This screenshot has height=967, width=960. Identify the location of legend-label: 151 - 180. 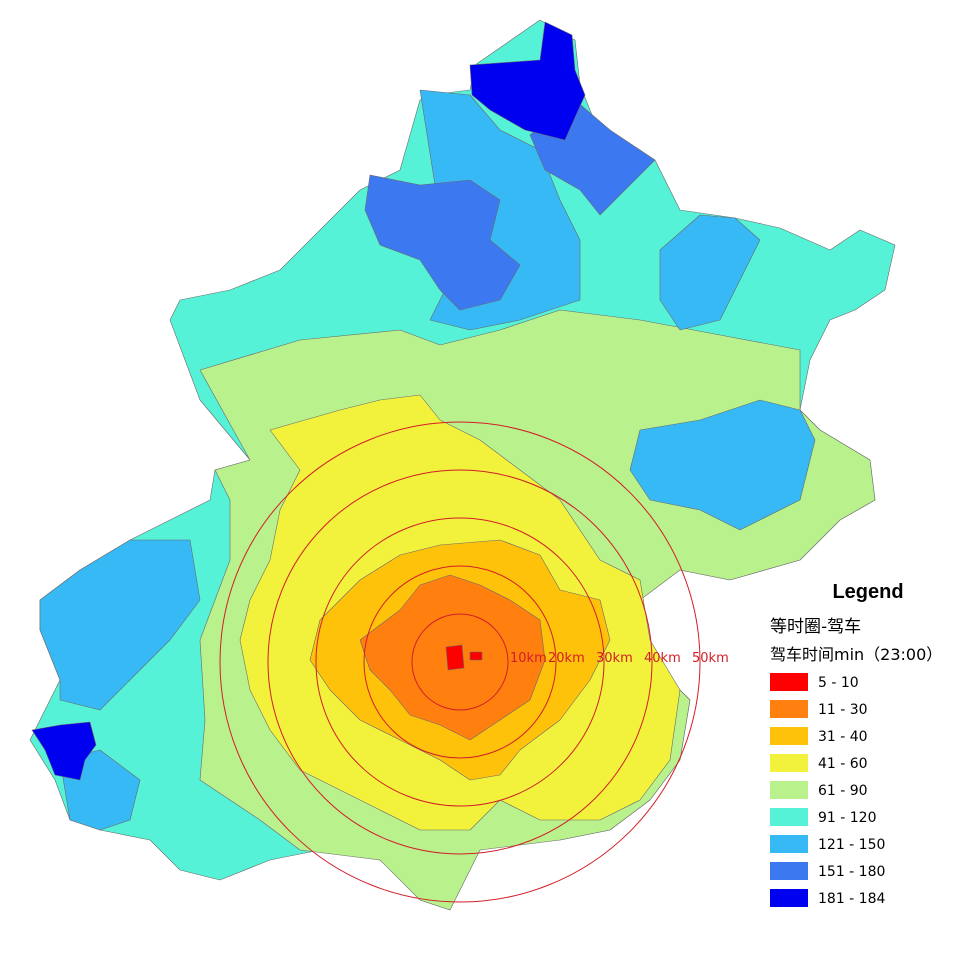
(851, 872).